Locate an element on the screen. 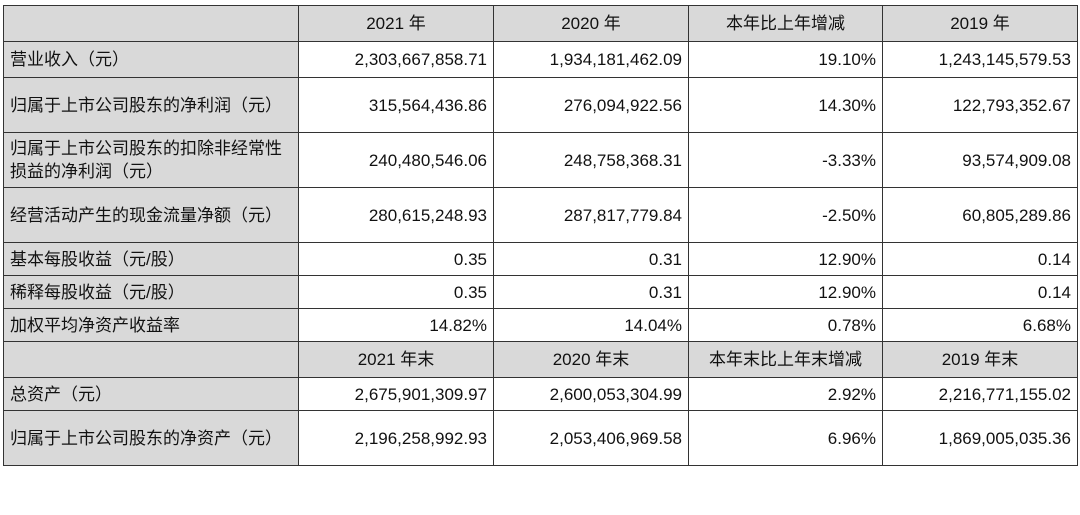 The image size is (1080, 515). value-2019-end: 2,216,771,155.02 is located at coordinates (980, 394).